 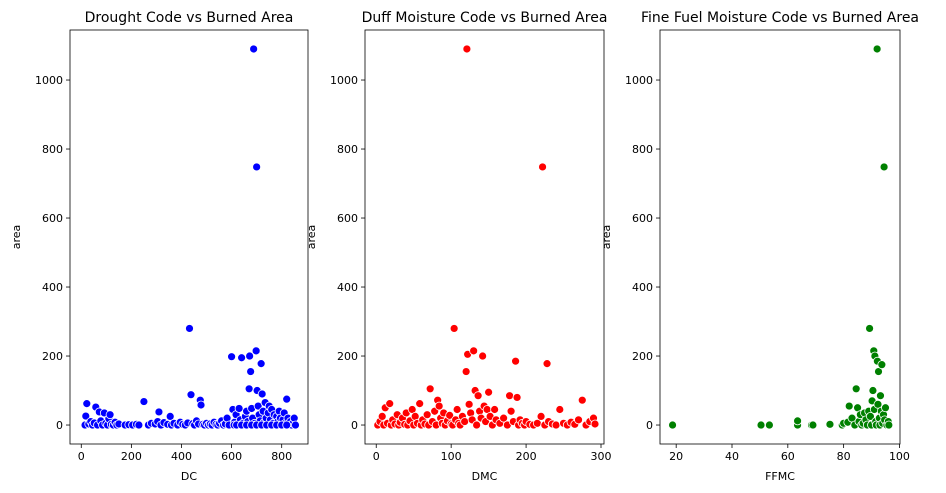 I want to click on ffmc-x-tick-label: 40, so click(x=732, y=456).